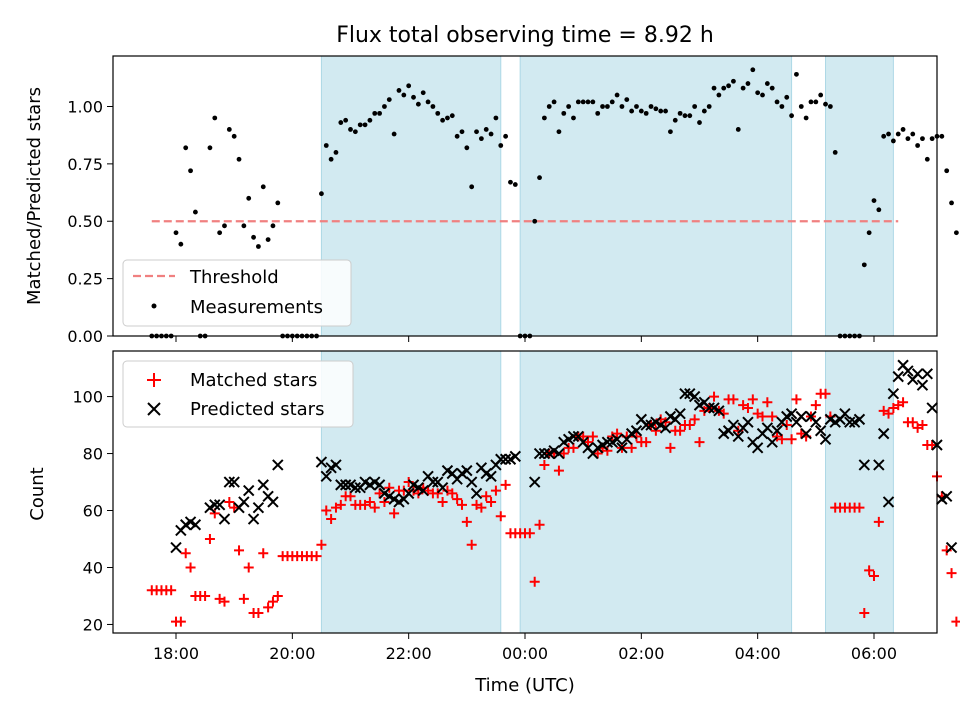 The image size is (960, 720). Describe the element at coordinates (859, 492) in the screenshot. I see `observing-interval` at that location.